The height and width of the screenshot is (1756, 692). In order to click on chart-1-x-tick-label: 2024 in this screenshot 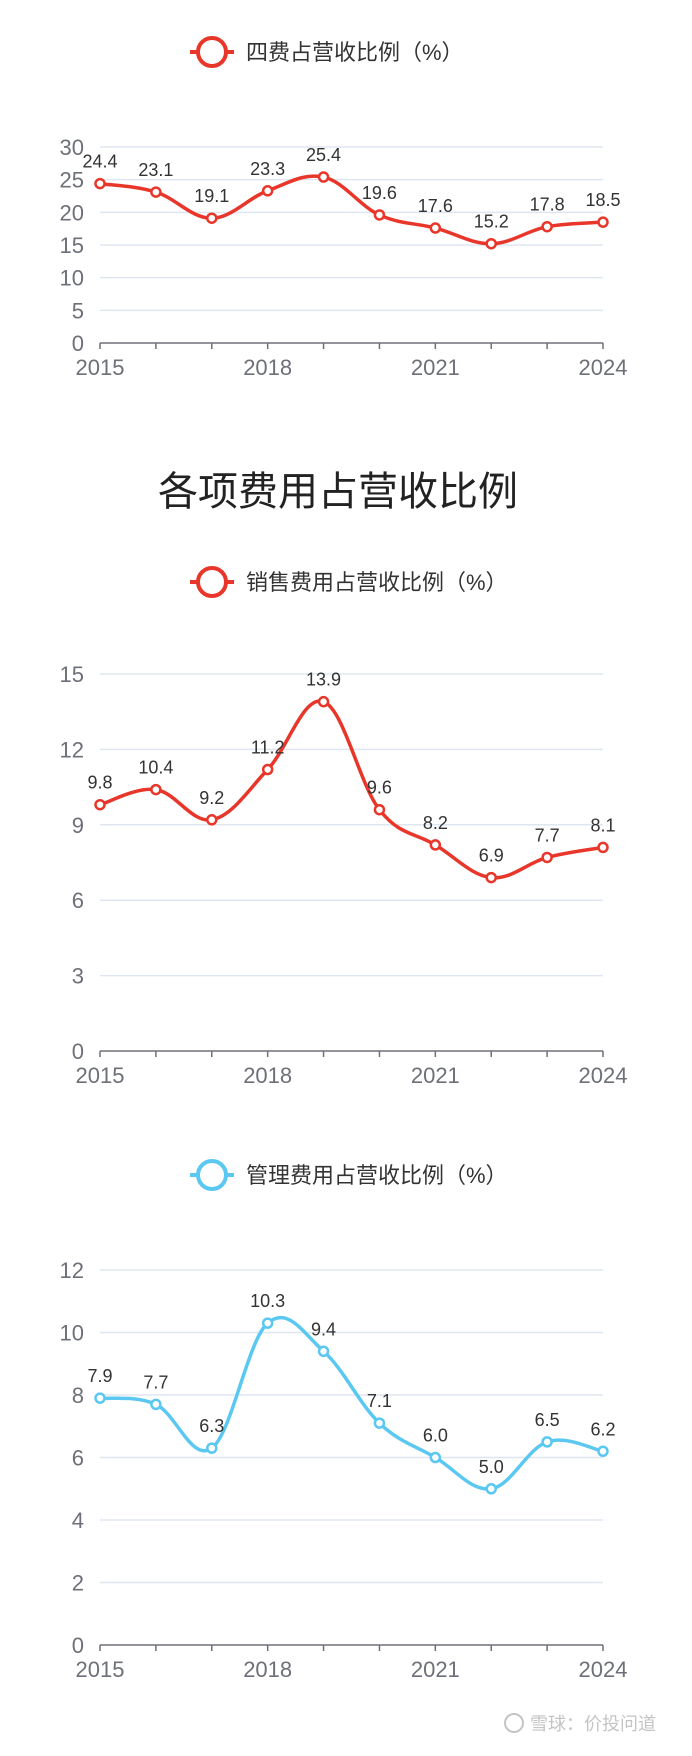, I will do `click(603, 1075)`.